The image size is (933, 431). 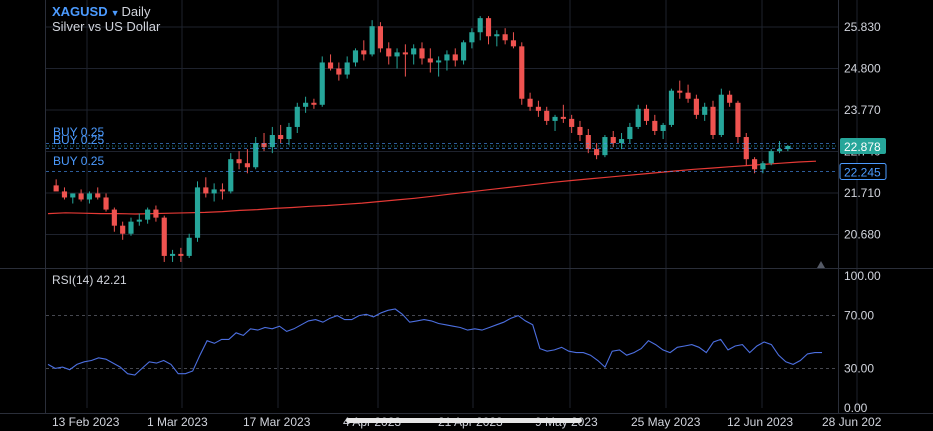 What do you see at coordinates (862, 110) in the screenshot?
I see `price-tick-label: 23.770` at bounding box center [862, 110].